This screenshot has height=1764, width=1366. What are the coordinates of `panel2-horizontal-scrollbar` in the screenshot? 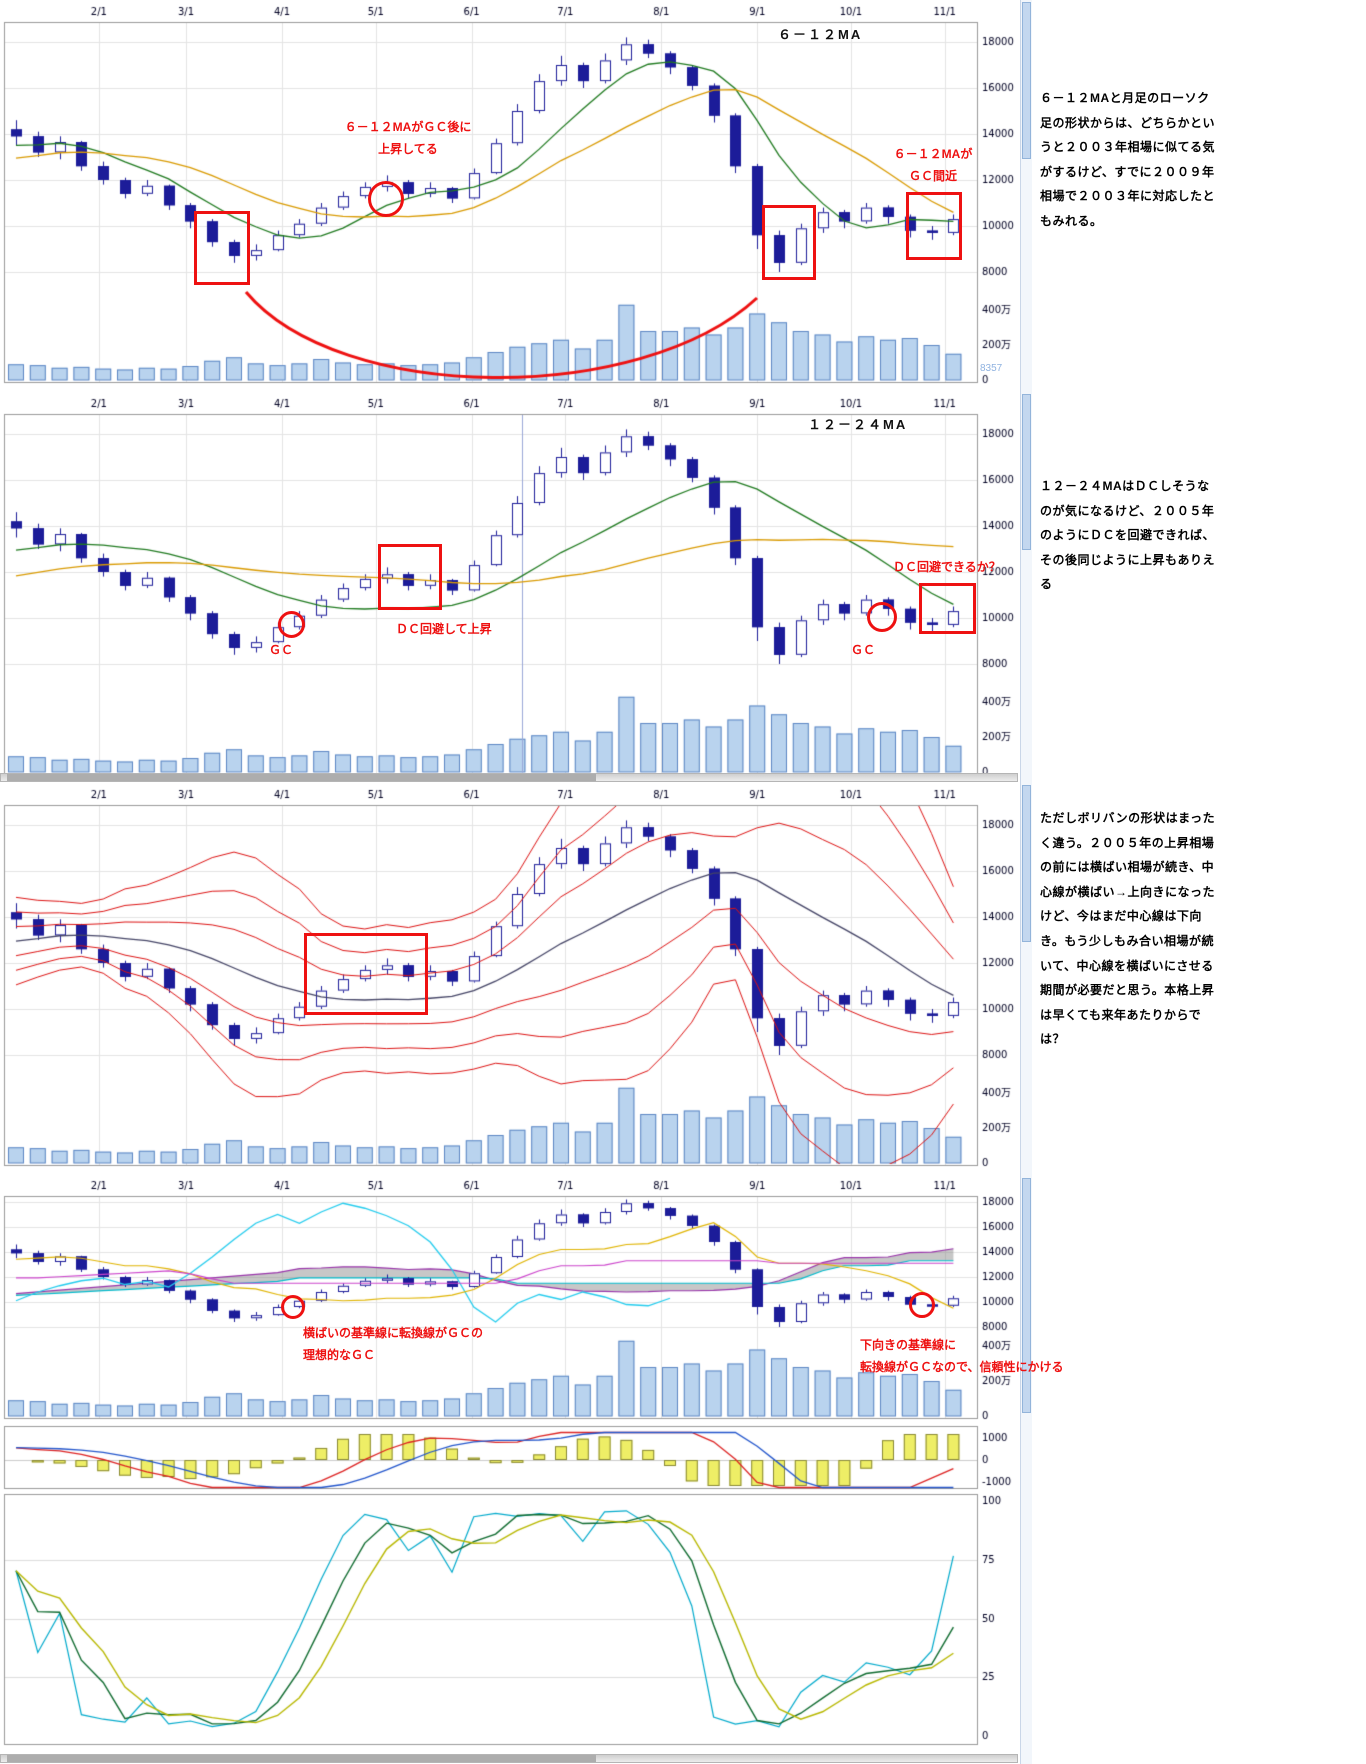 It's located at (509, 777).